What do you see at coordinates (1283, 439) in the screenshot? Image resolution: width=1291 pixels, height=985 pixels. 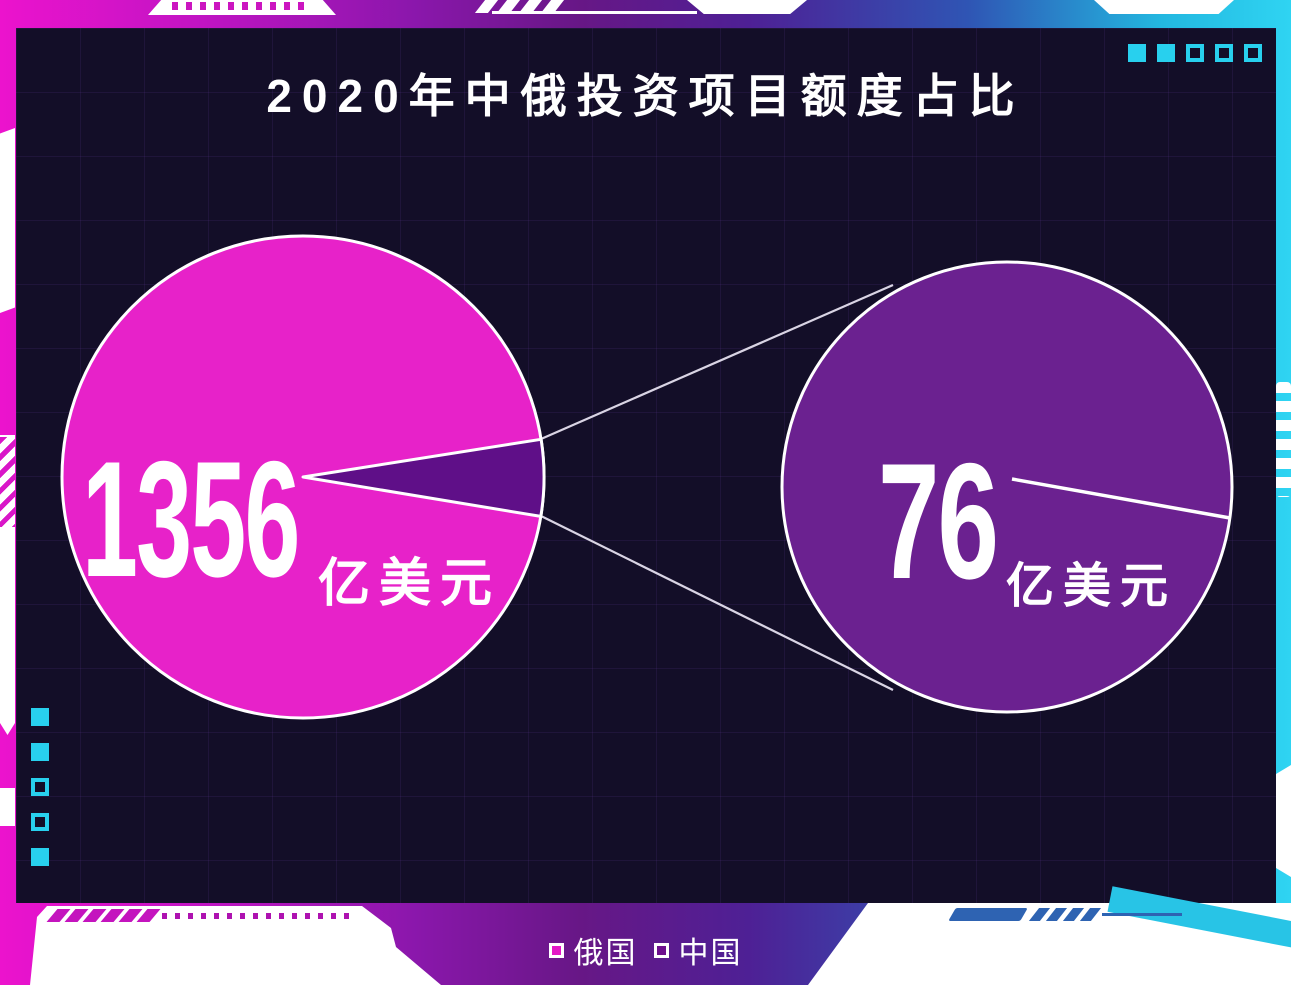 I see `right-edge-ladder-decoration` at bounding box center [1283, 439].